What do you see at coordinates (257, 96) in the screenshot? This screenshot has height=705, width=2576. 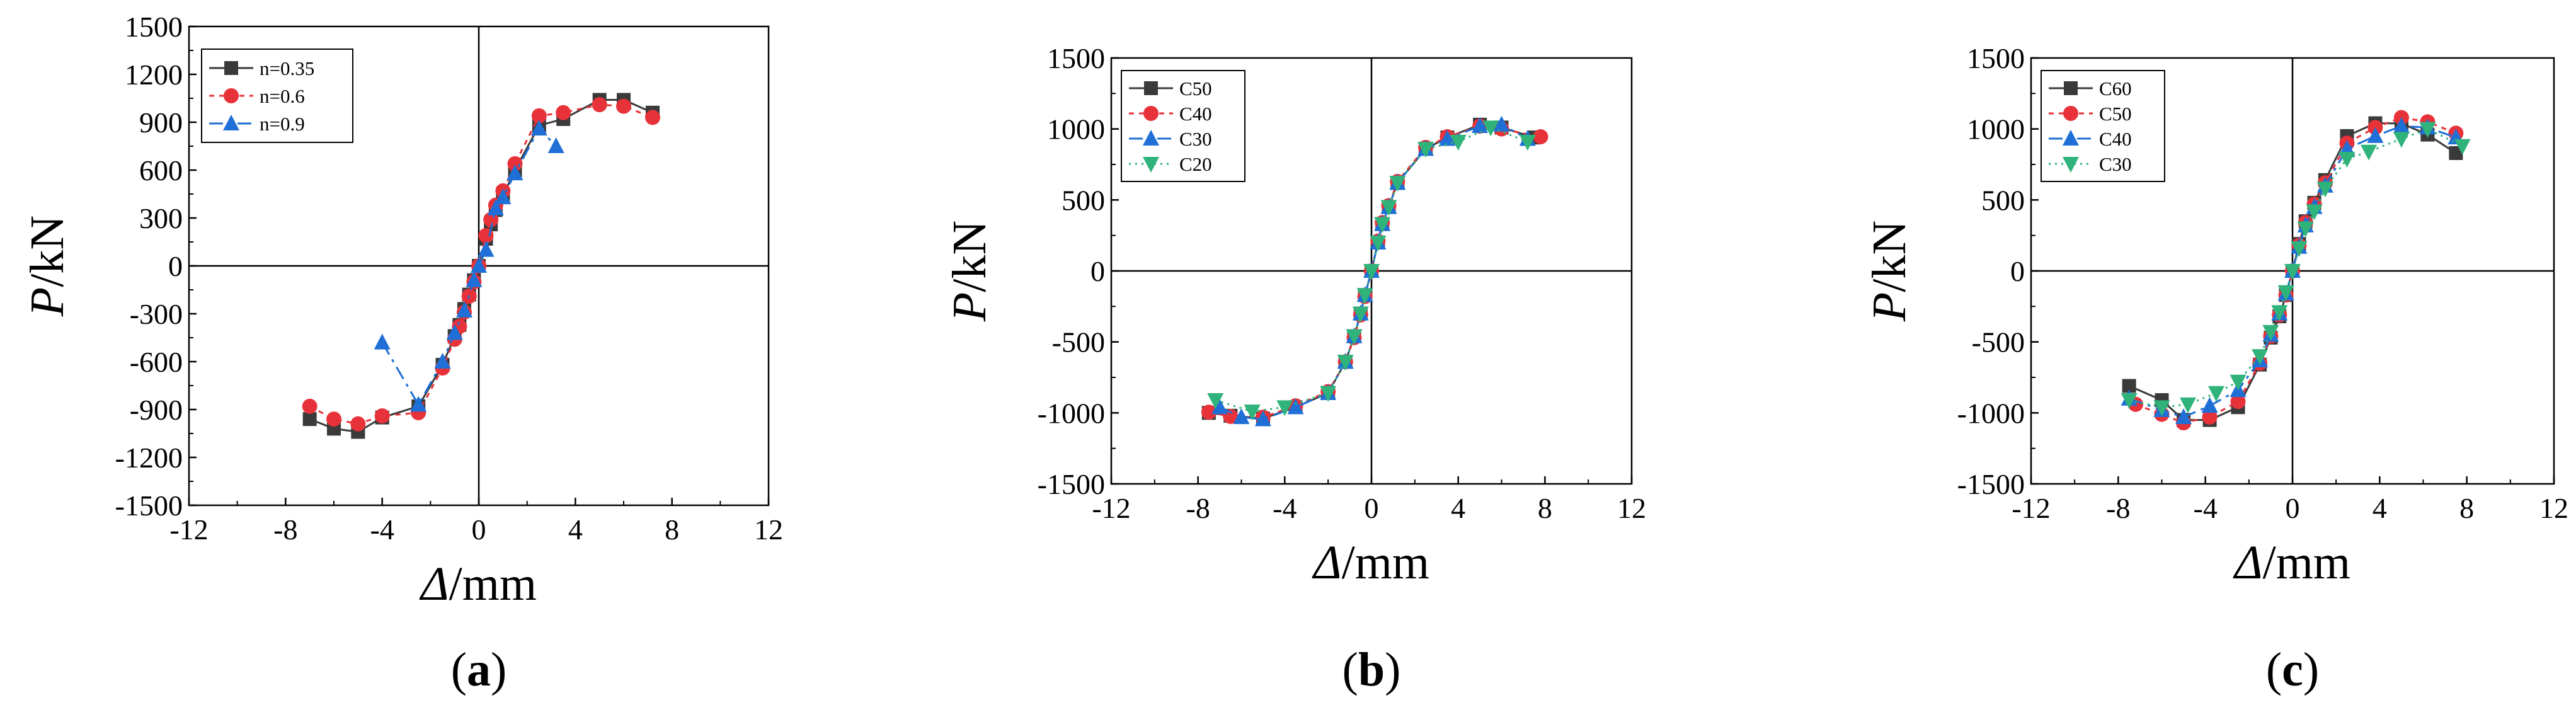 I see `legend-item: n=0.6` at bounding box center [257, 96].